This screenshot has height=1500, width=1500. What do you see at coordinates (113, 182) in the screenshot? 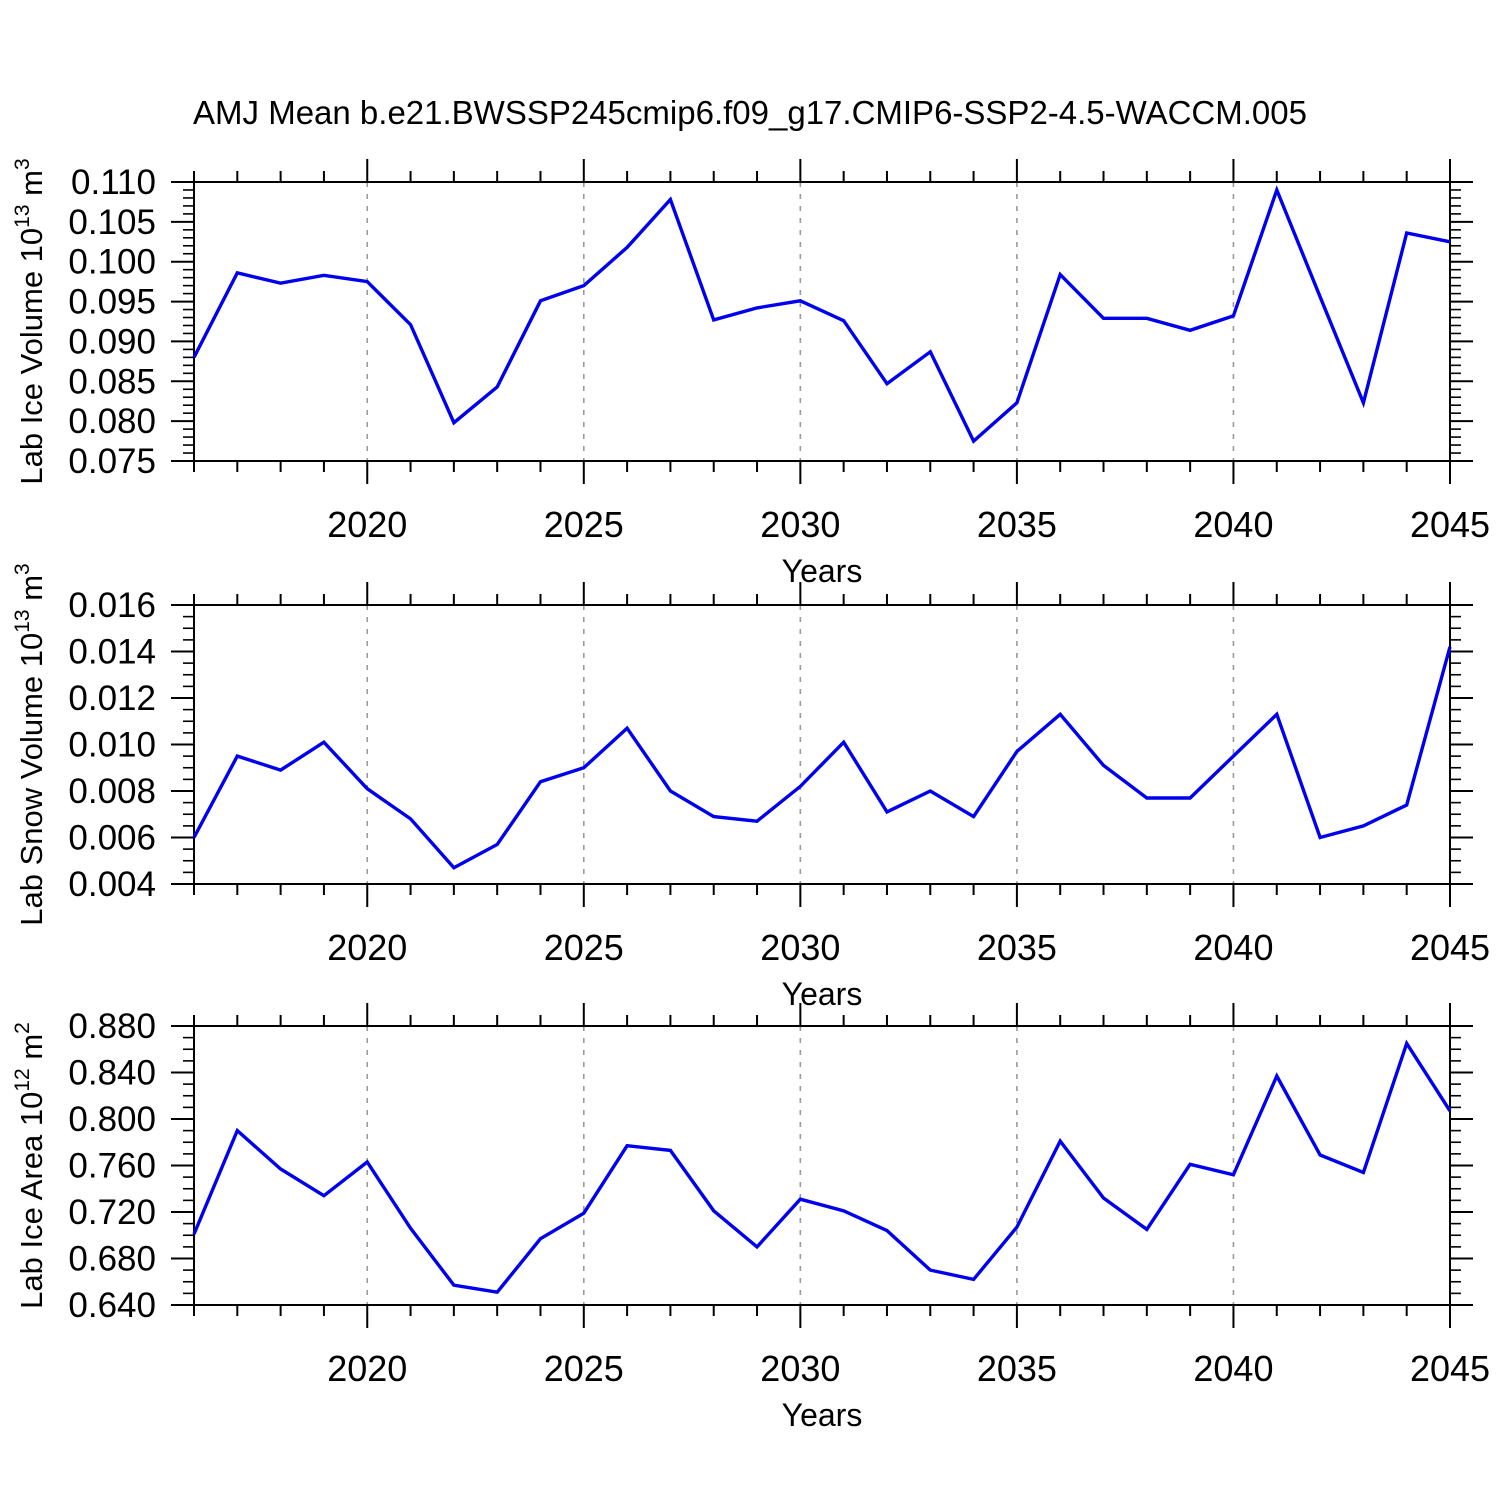
I see `y-axis-tick-label: 0.110` at bounding box center [113, 182].